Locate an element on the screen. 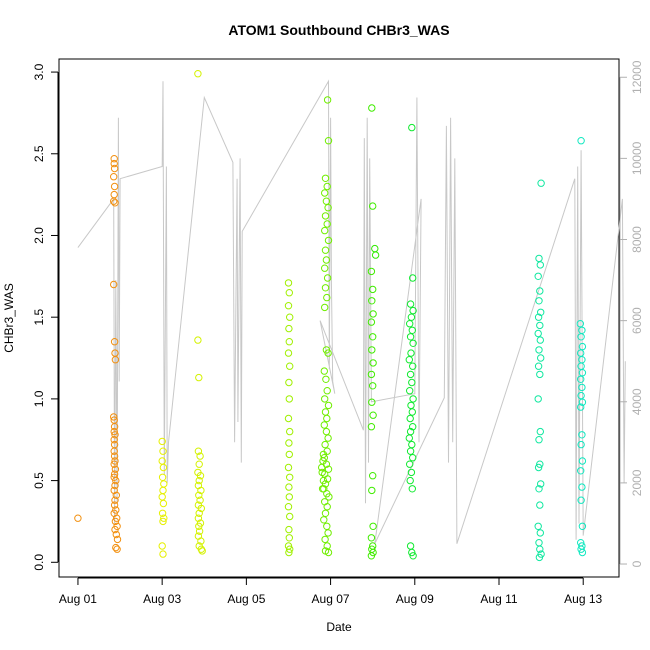 Image resolution: width=650 pixels, height=650 pixels. x-tick-label: Aug 11 is located at coordinates (498, 599).